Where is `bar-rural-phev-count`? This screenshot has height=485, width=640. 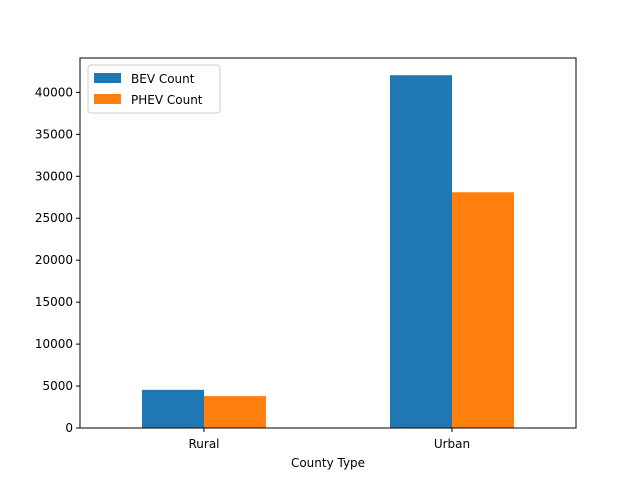 bar-rural-phev-count is located at coordinates (235, 412).